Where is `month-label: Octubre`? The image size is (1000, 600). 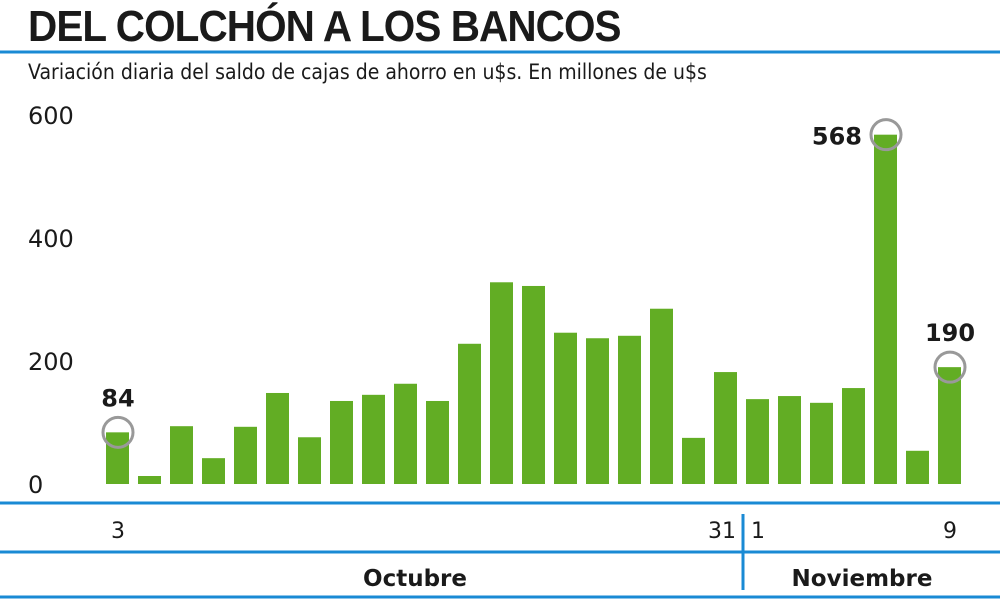
month-label: Octubre is located at coordinates (415, 579).